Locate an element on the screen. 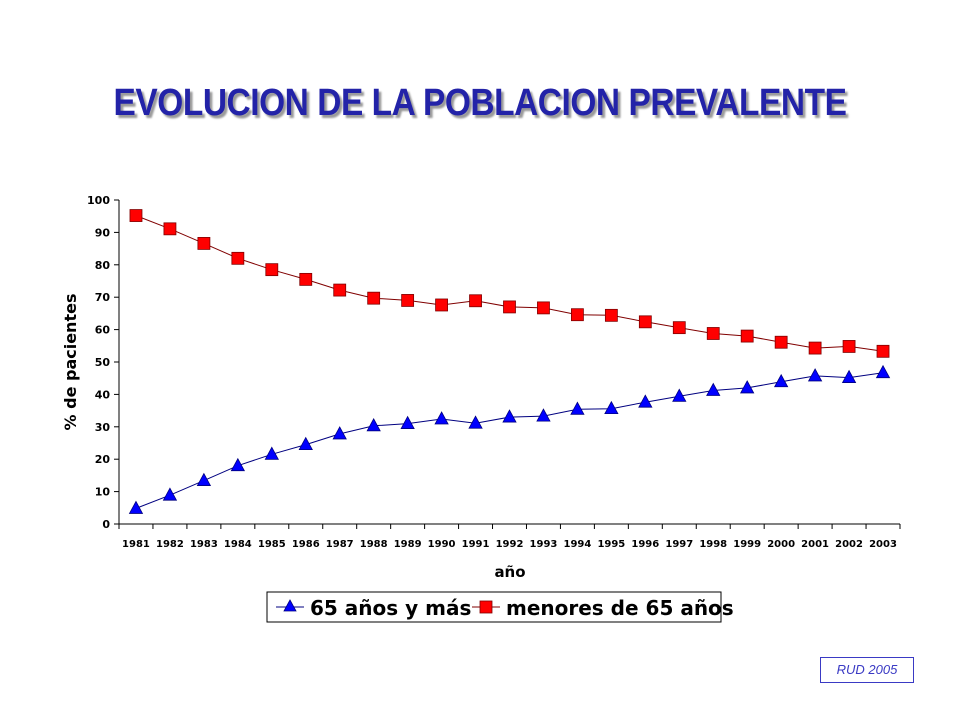 Image resolution: width=960 pixels, height=720 pixels. x-tick-label: 2000 is located at coordinates (781, 544).